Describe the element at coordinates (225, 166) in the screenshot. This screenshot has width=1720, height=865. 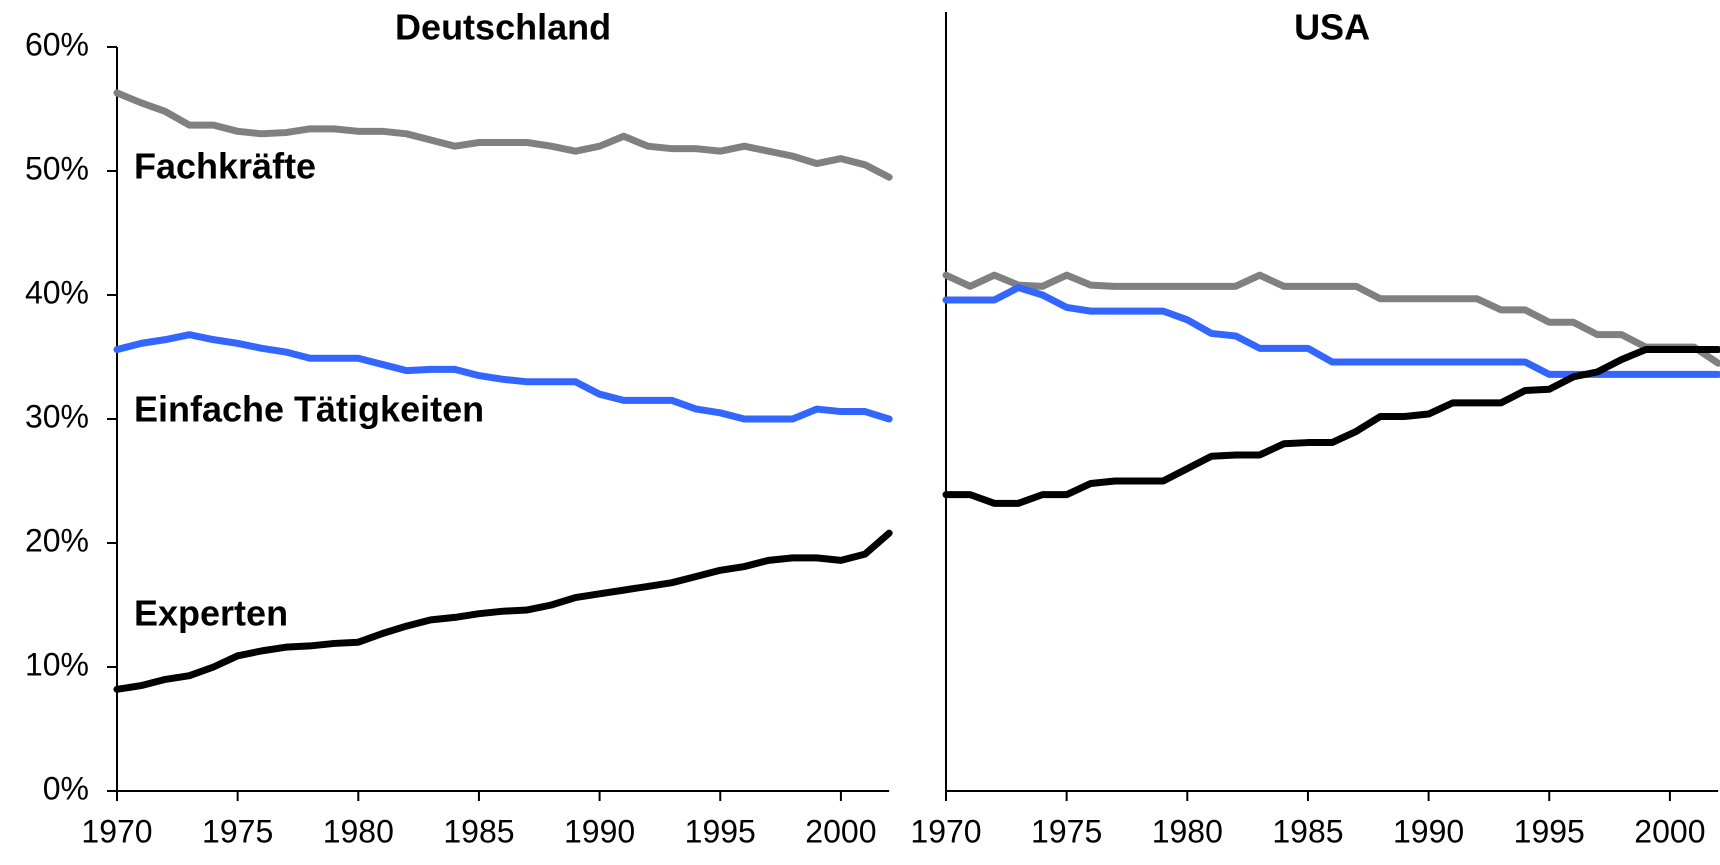
I see `series-label: Fachkräfte` at that location.